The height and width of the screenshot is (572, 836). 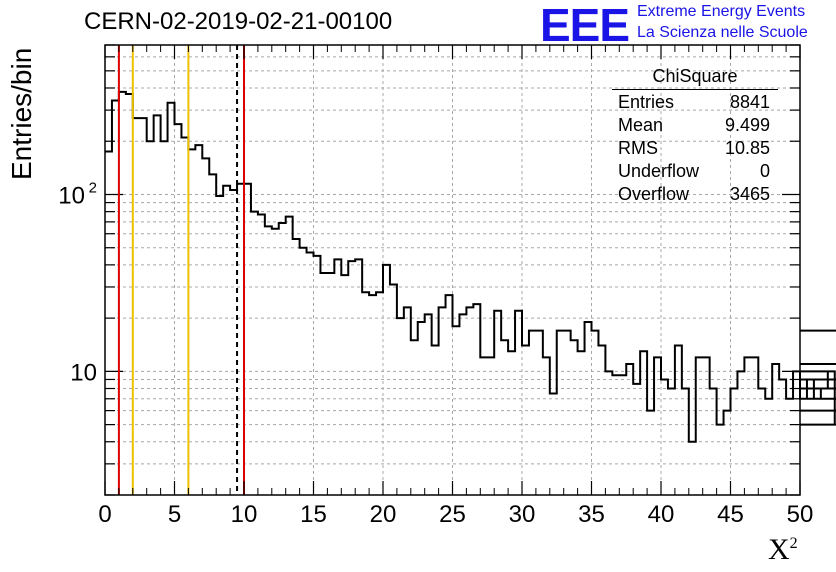 What do you see at coordinates (695, 149) in the screenshot?
I see `stats-row-rms: RMS 10.85` at bounding box center [695, 149].